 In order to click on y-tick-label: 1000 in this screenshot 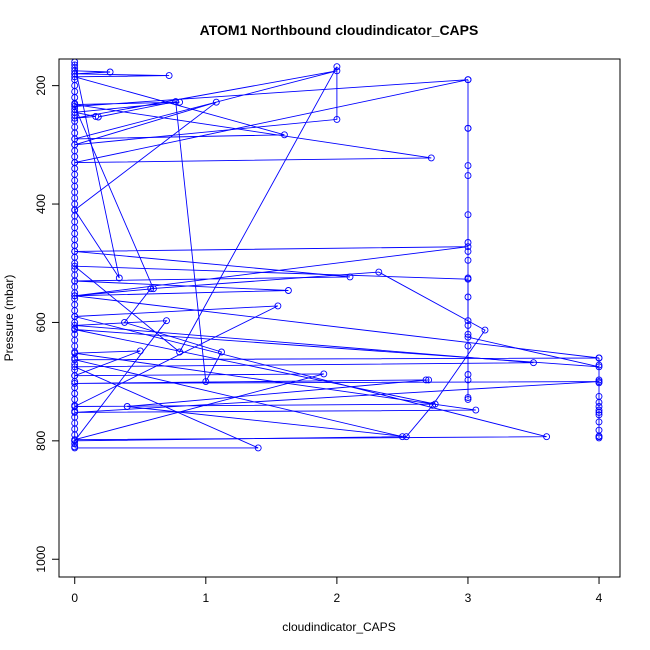, I will do `click(41, 559)`.